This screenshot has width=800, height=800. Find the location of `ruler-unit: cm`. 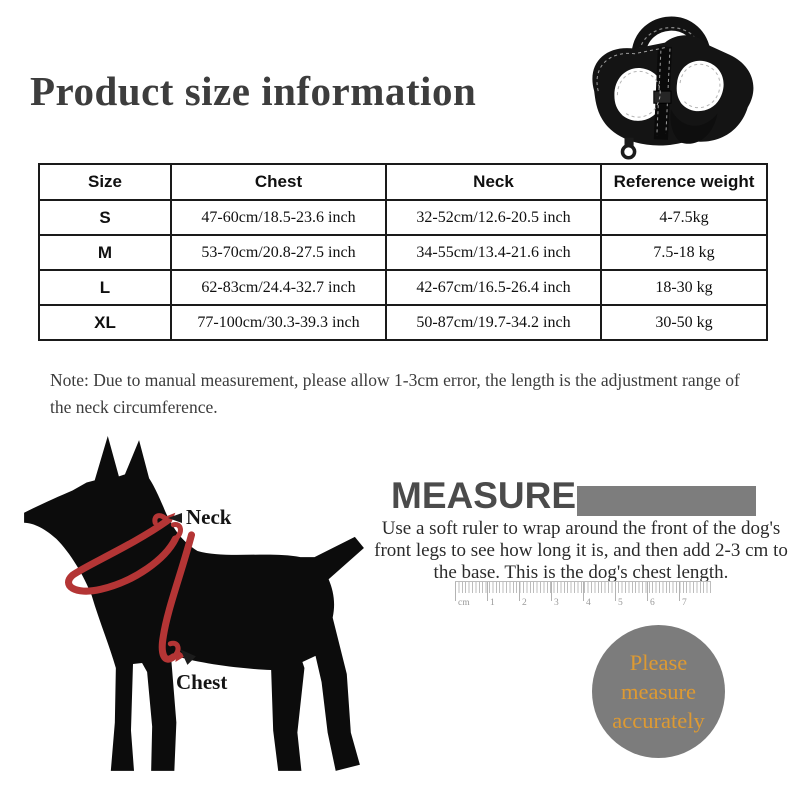

ruler-unit: cm is located at coordinates (464, 603).